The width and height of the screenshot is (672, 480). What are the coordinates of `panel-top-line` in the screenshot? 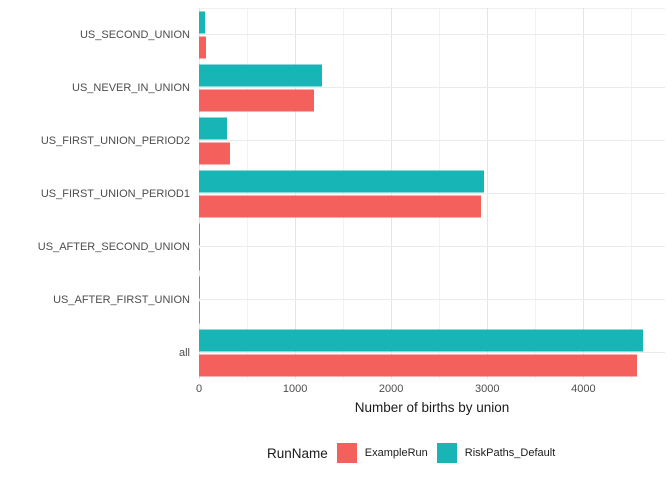 It's located at (432, 8).